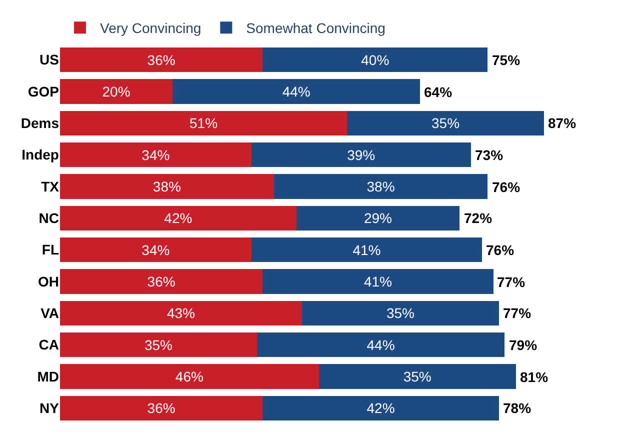 This screenshot has height=436, width=629. I want to click on data-label: 51%, so click(203, 123).